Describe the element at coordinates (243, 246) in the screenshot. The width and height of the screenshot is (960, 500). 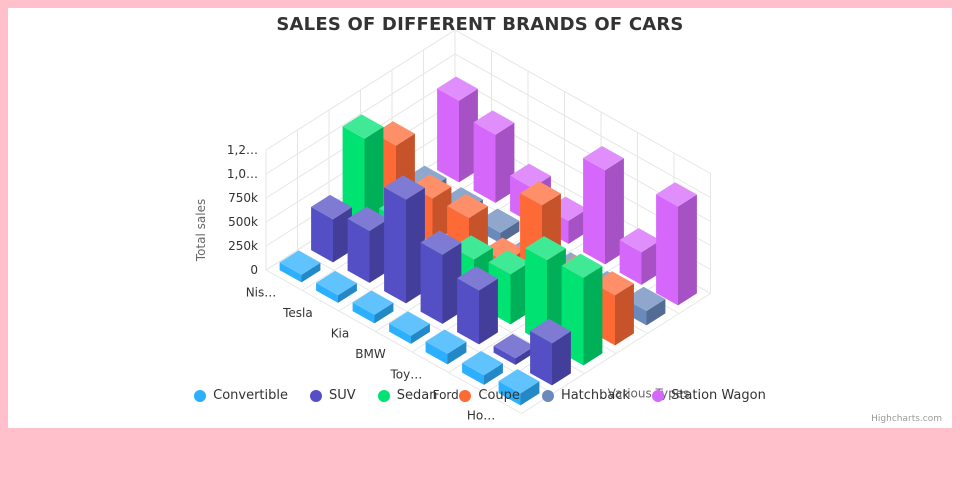
I see `y-tick-label: 250k` at that location.